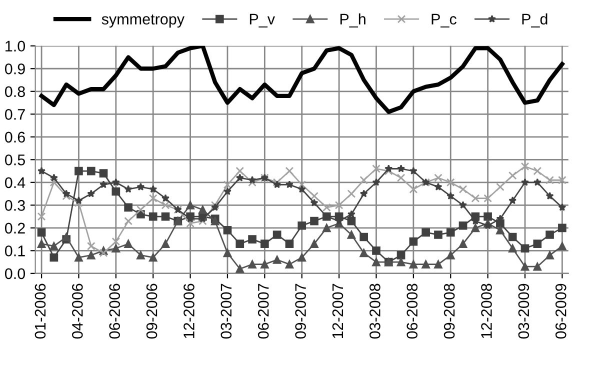 Image resolution: width=589 pixels, height=367 pixels. Describe the element at coordinates (14, 160) in the screenshot. I see `y-tick-label: 0.5` at that location.